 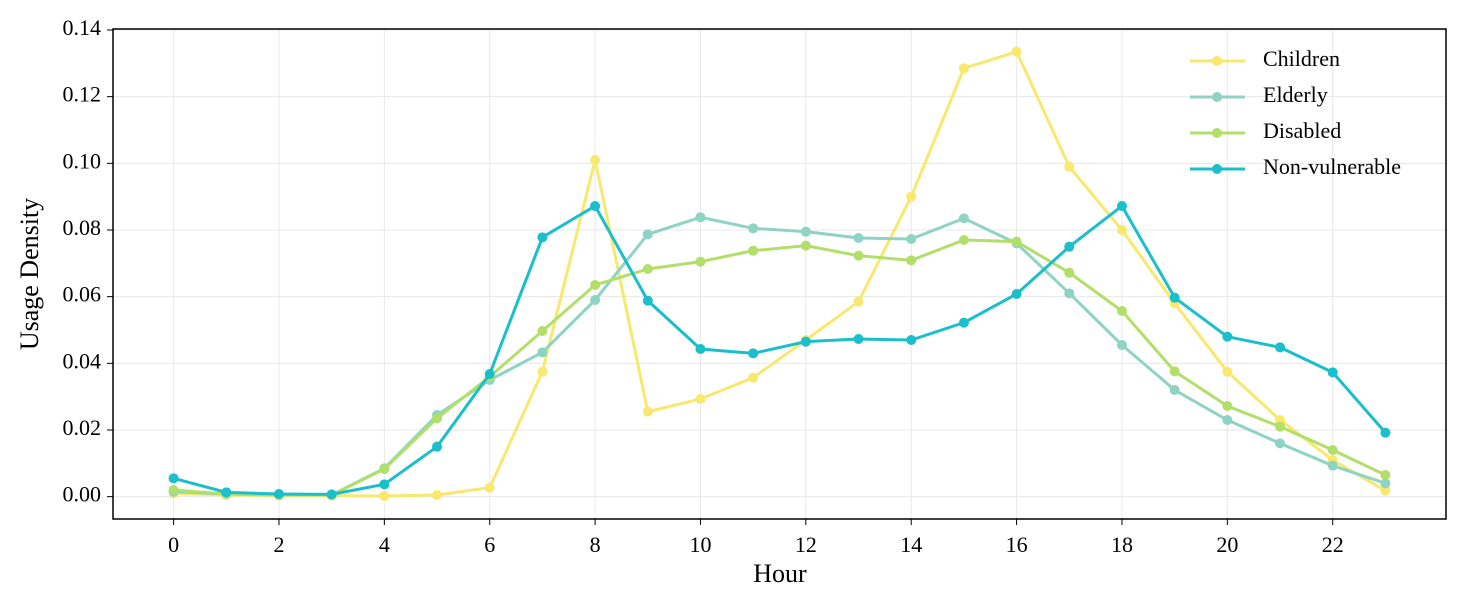 I want to click on x-tick-label: 16, so click(x=1017, y=544).